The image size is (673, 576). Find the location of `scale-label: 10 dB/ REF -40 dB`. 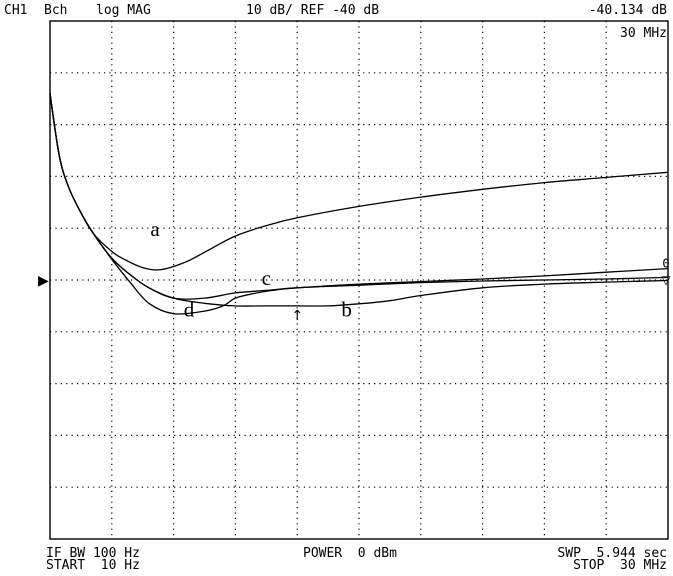

scale-label: 10 dB/ REF -40 dB is located at coordinates (313, 10).